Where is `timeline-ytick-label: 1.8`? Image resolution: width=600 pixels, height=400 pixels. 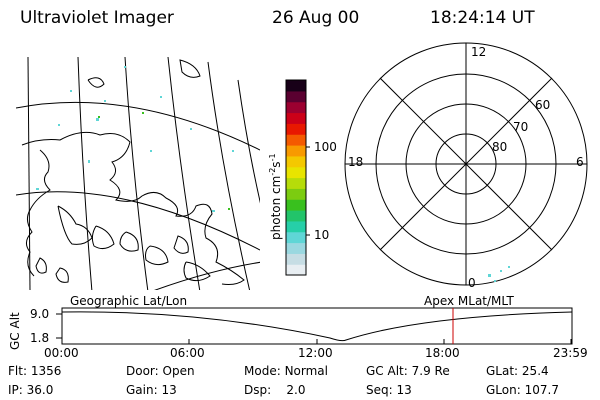 timeline-ytick-label: 1.8 is located at coordinates (40, 338).